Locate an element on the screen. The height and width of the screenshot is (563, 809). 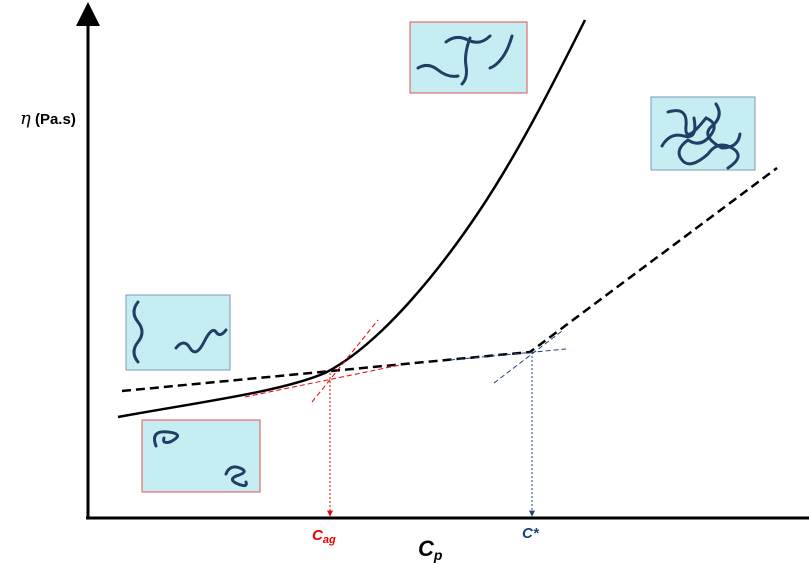
marker-label: Cag is located at coordinates (324, 536).